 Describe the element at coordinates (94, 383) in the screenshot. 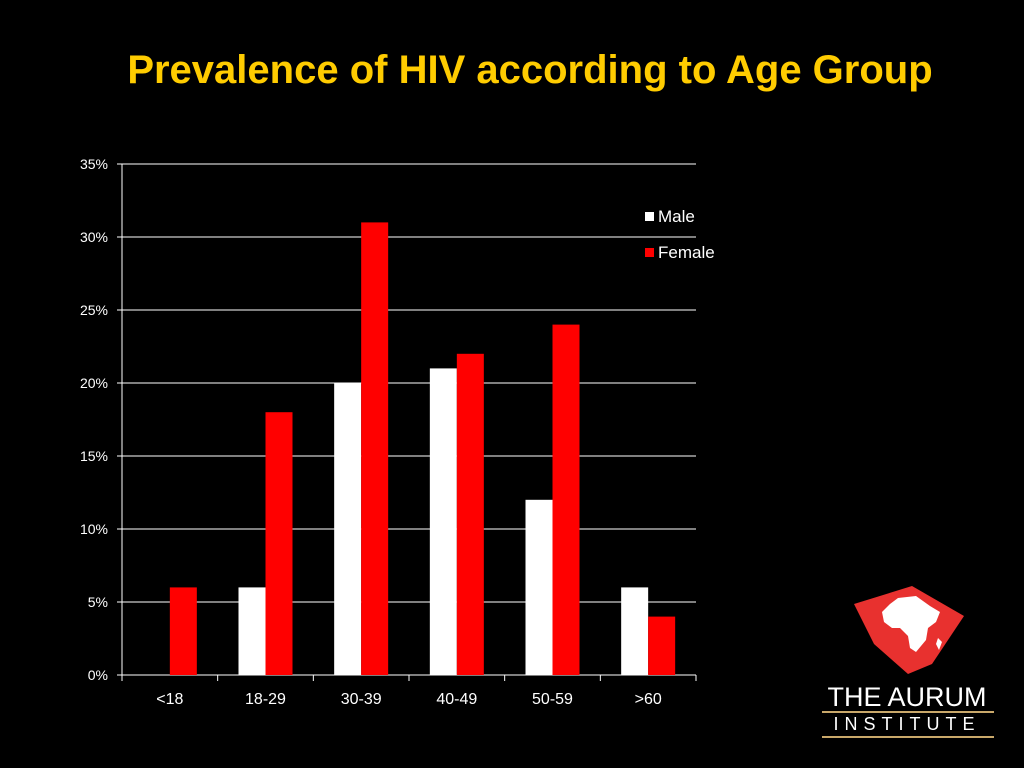

I see `y-tick-label: 20%` at that location.